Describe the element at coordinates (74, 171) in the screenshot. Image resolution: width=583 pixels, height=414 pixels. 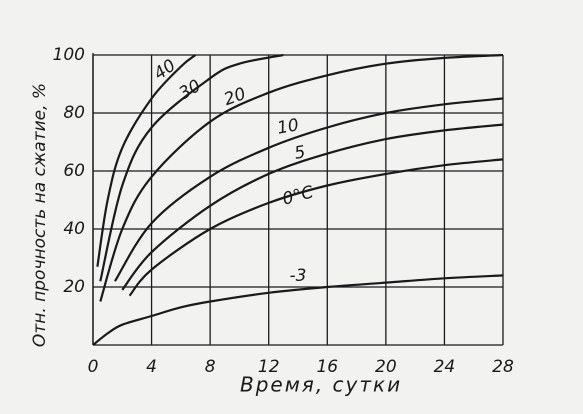
I see `y-tick-label: 60` at that location.